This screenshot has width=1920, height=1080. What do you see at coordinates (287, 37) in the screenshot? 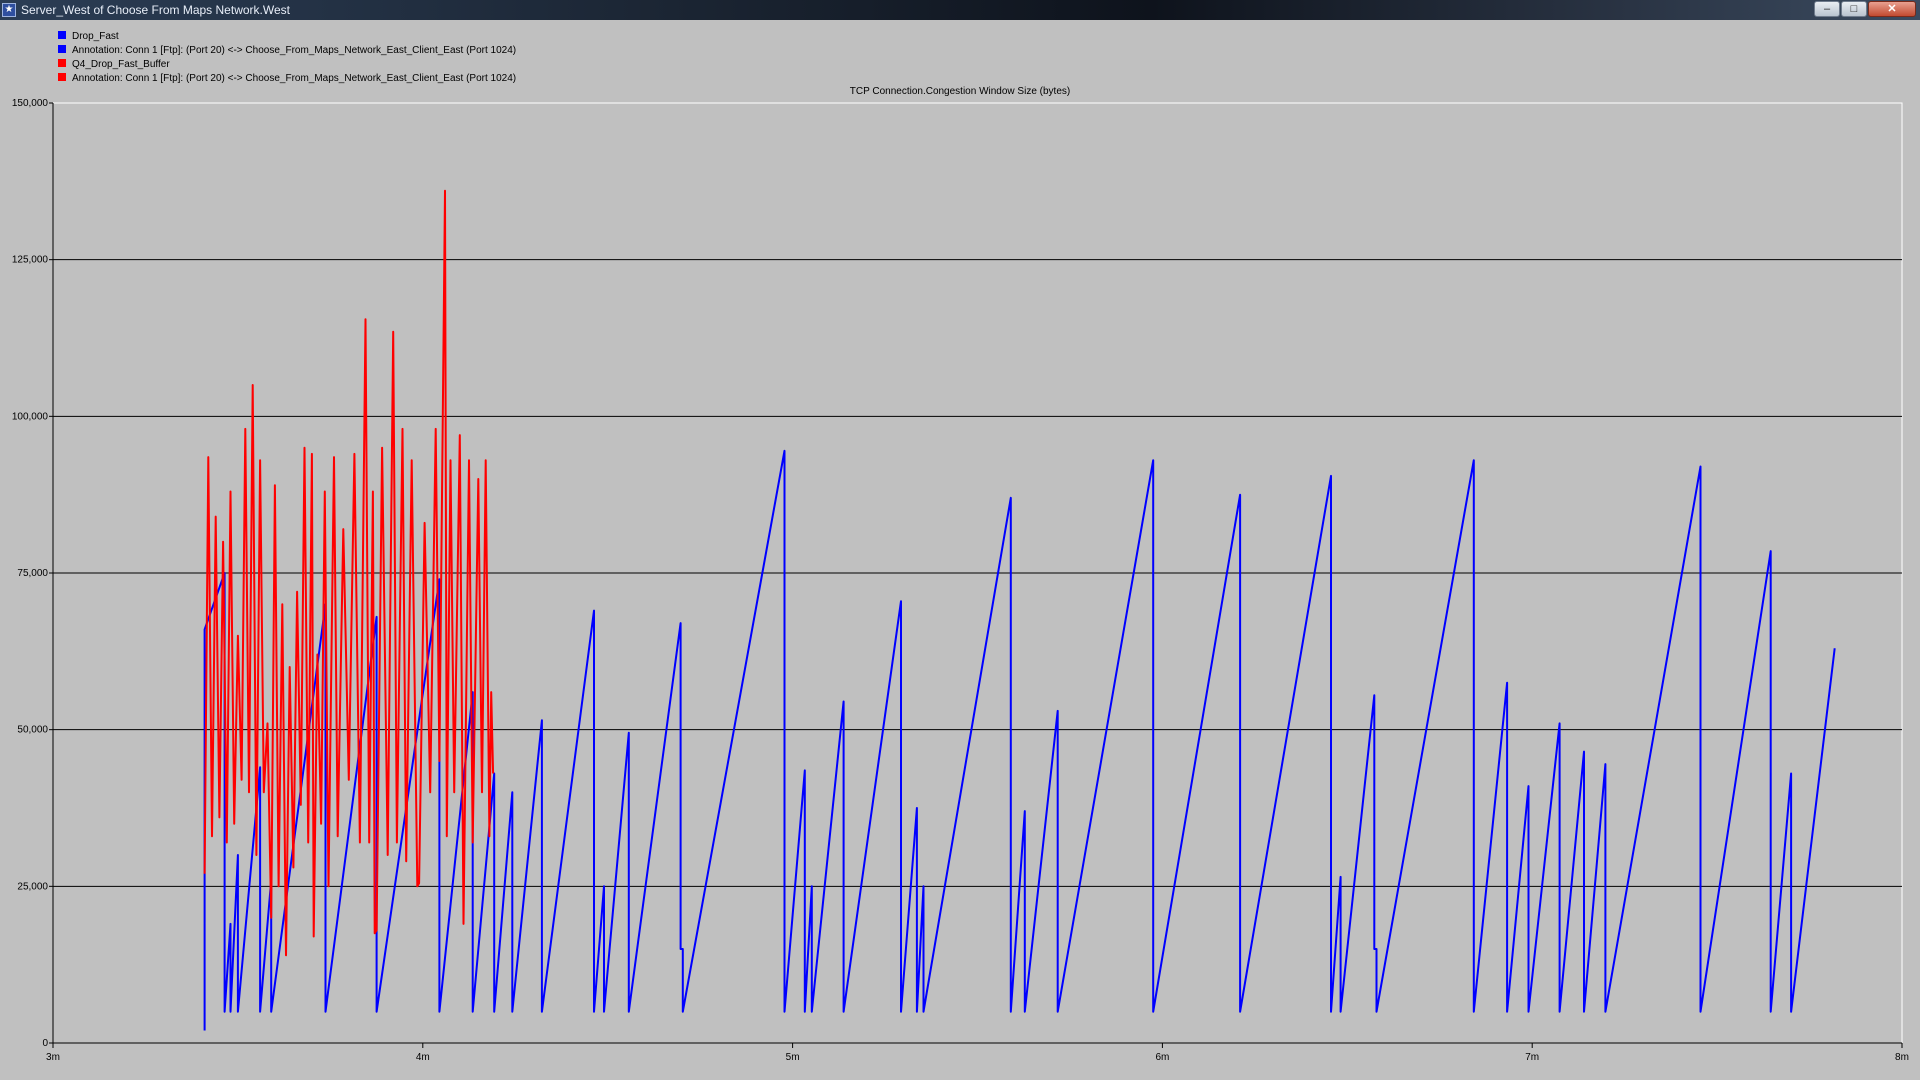
I see `legend-item-drop-fast: Drop_Fast` at bounding box center [287, 37].